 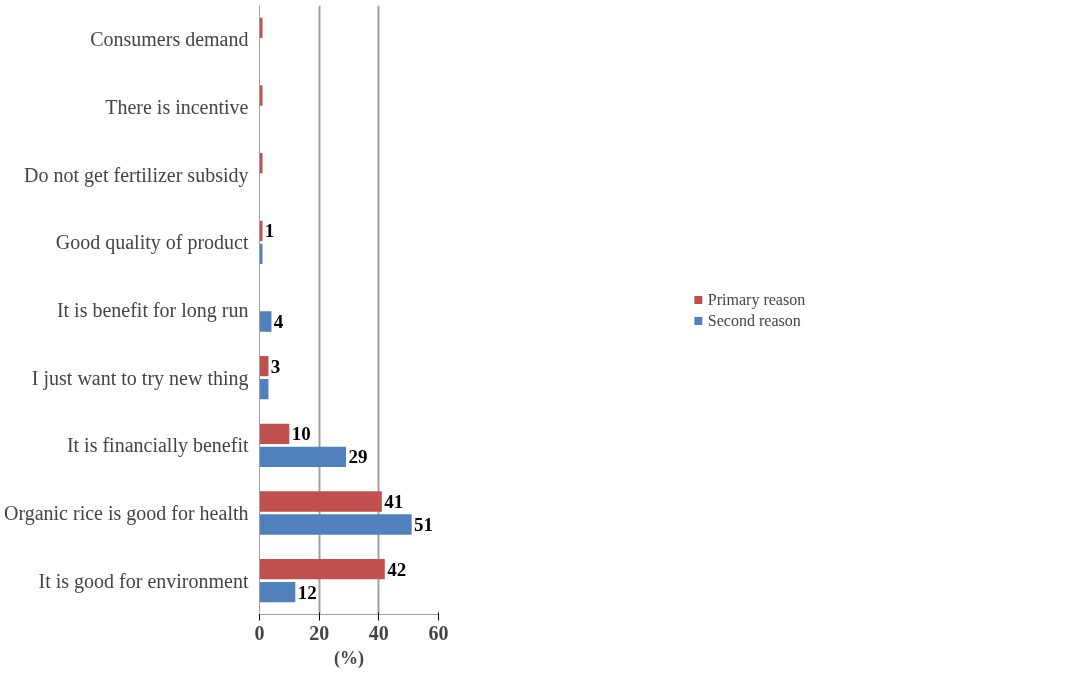 I want to click on data-label: 10, so click(x=301, y=434).